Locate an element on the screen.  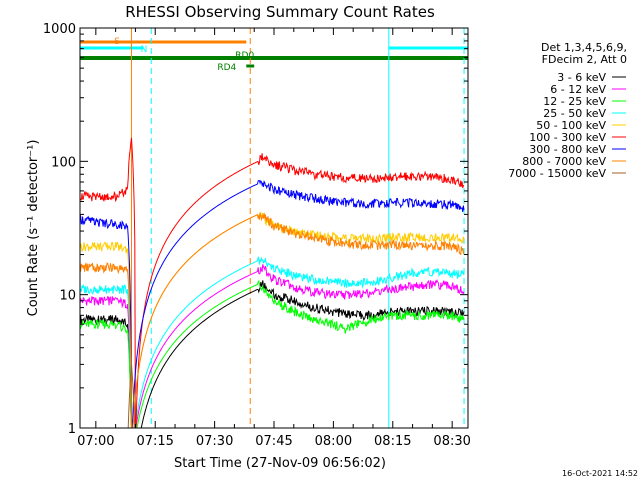
annotation-label-n: N is located at coordinates (144, 50).